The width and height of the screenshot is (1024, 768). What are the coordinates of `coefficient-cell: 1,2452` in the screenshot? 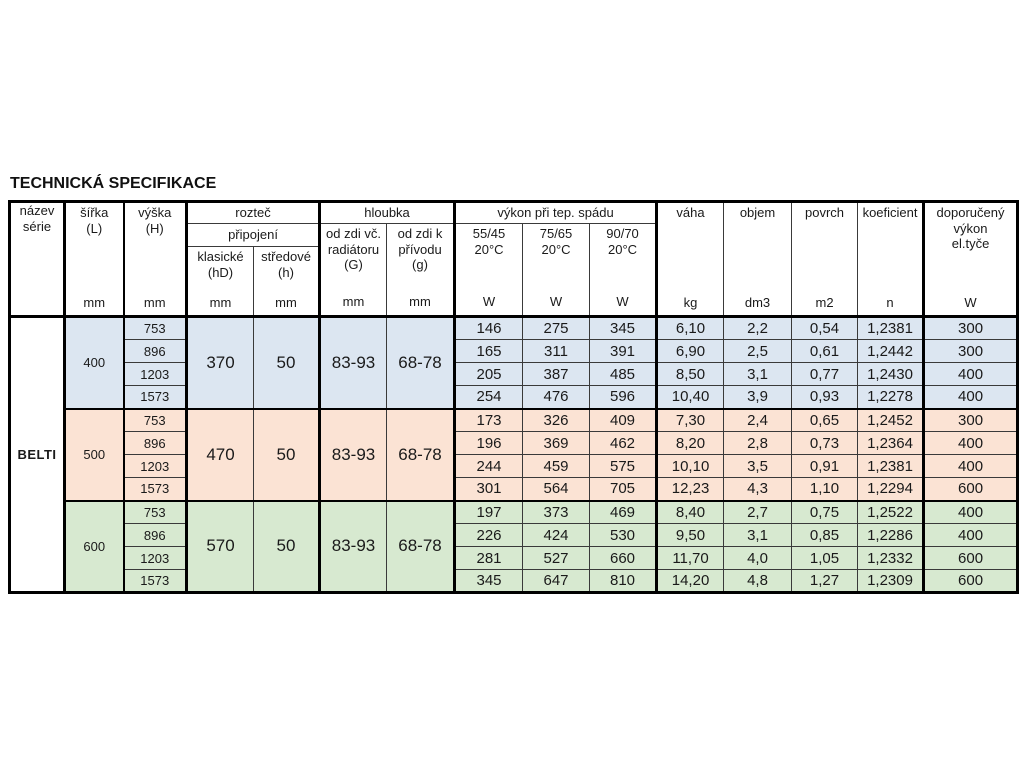 It's located at (891, 419).